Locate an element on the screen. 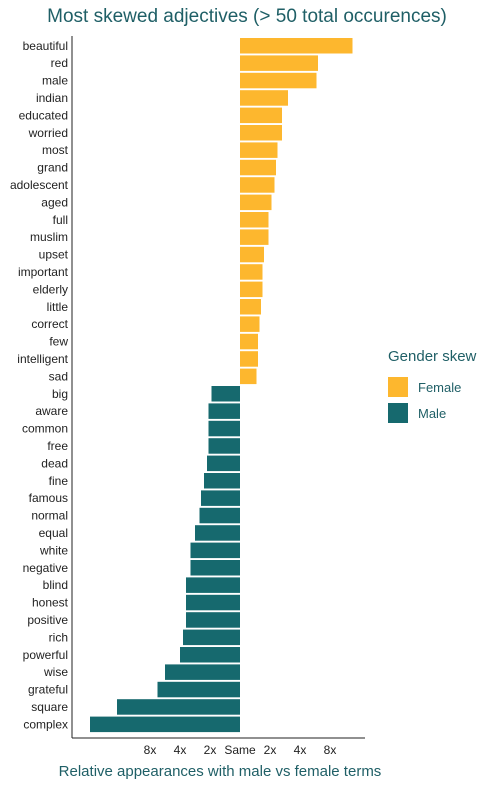 This screenshot has height=792, width=494. bar-big is located at coordinates (225, 394).